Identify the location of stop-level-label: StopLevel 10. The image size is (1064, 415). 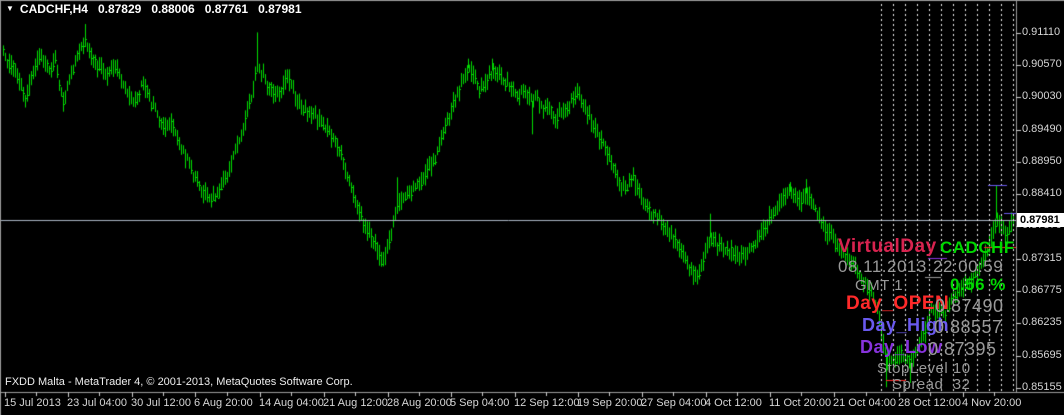
(924, 368).